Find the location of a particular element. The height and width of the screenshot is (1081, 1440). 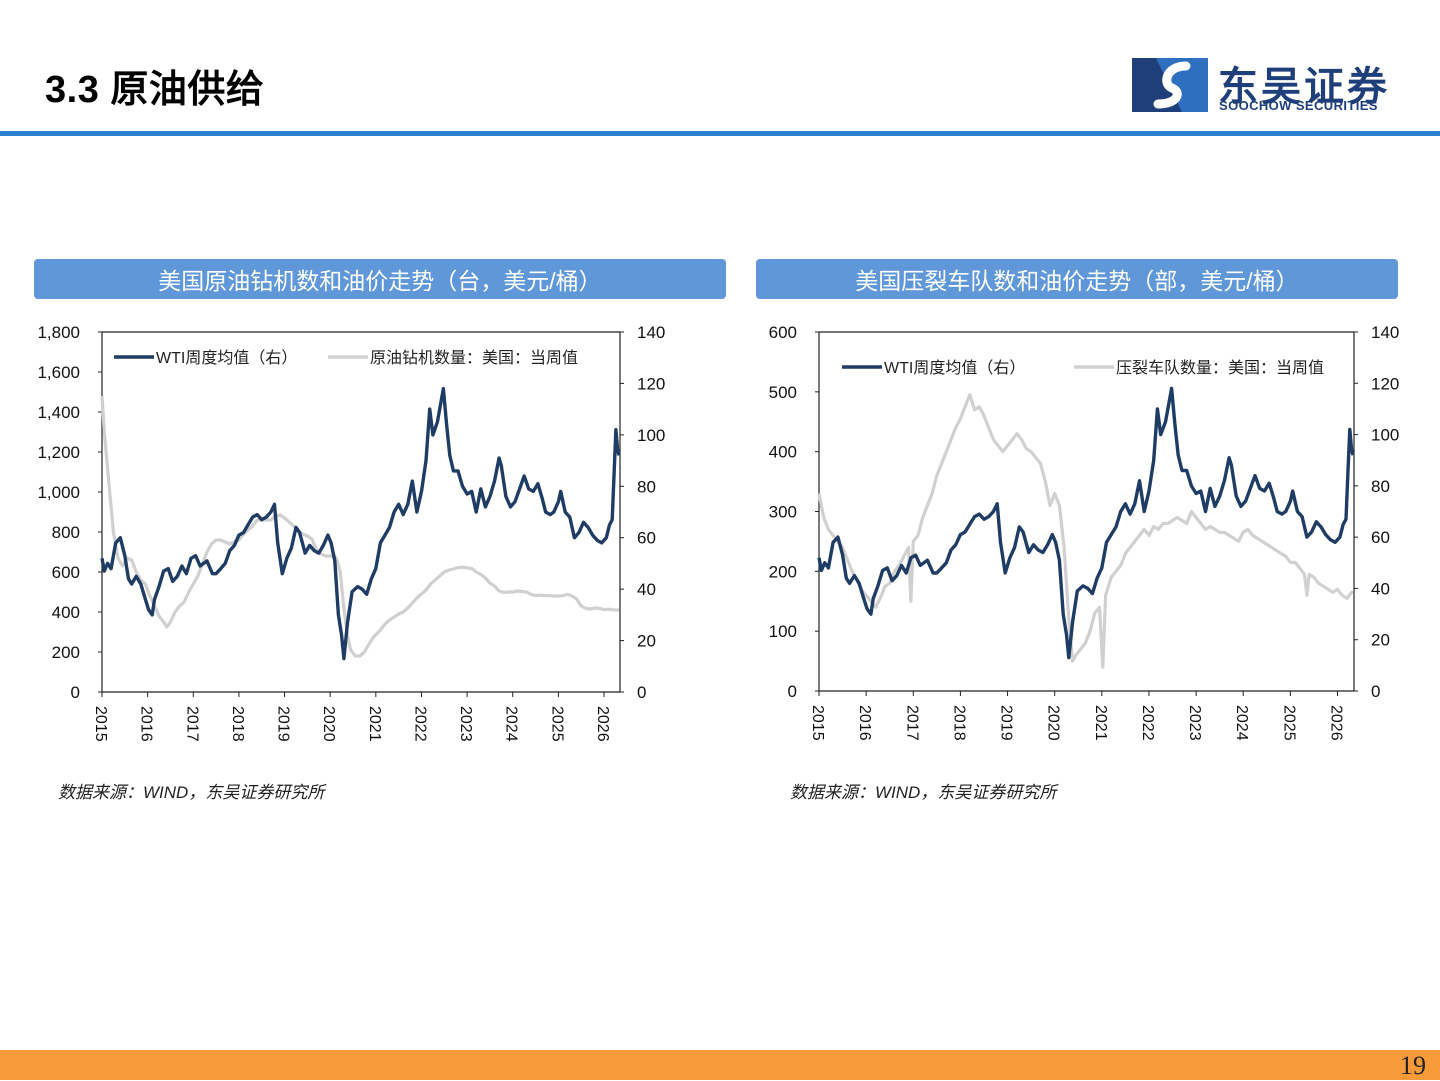

soochow-logo-icon is located at coordinates (1170, 85).